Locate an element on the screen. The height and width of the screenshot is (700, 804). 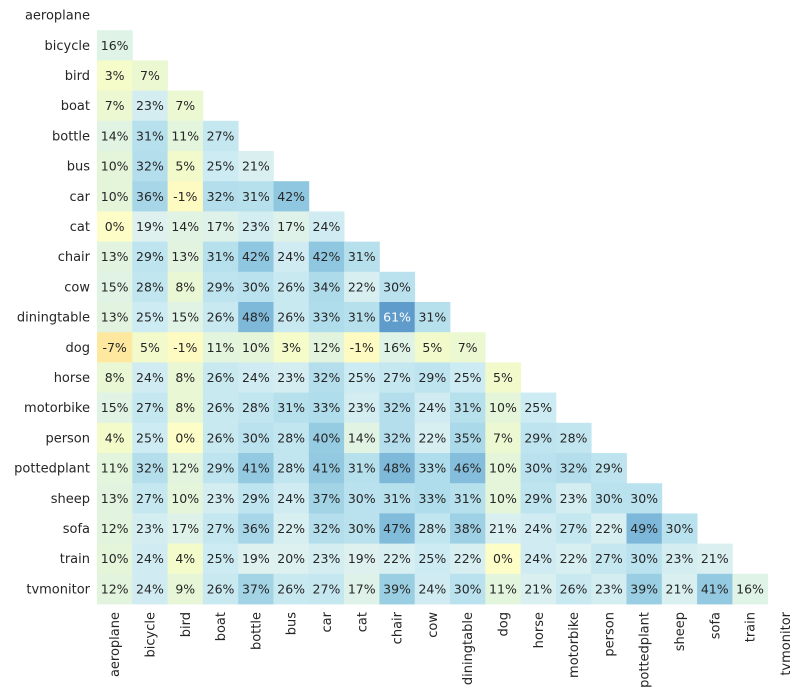
cell-chair-bottle is located at coordinates (256, 257).